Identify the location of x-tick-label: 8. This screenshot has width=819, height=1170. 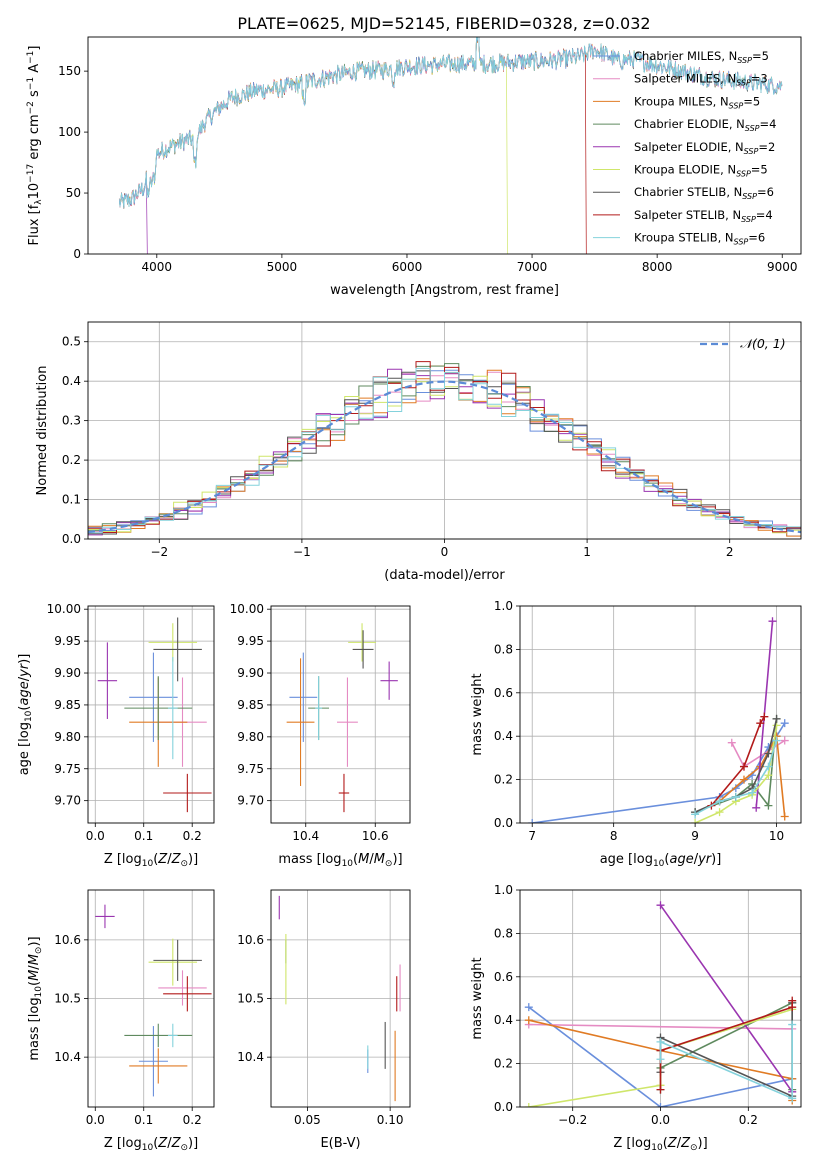
(614, 836).